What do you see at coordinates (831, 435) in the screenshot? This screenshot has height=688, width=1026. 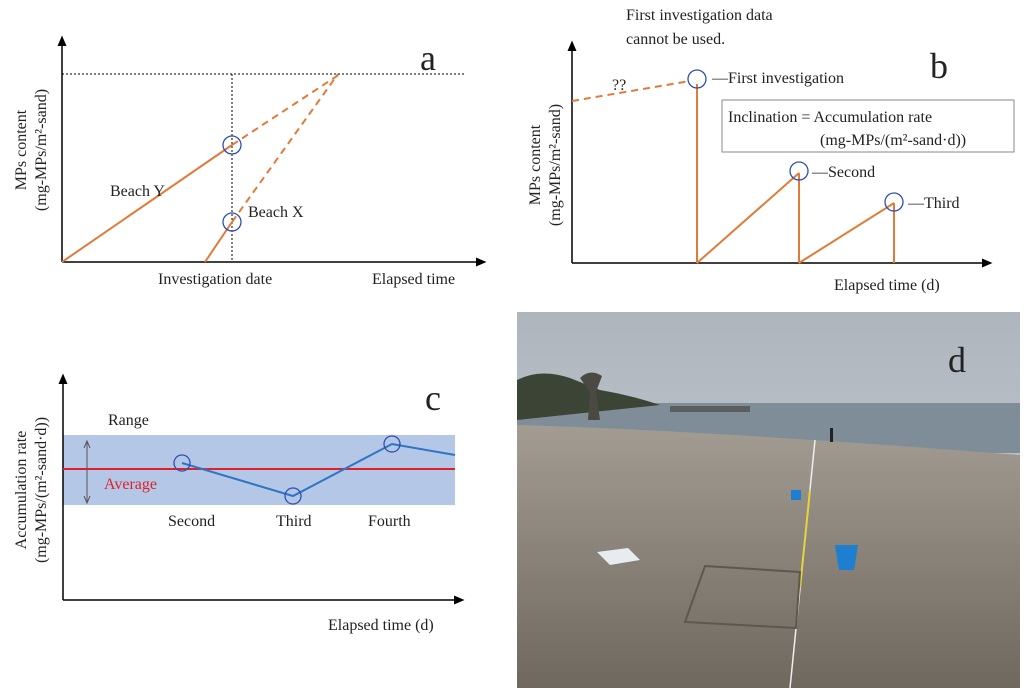 I see `person` at bounding box center [831, 435].